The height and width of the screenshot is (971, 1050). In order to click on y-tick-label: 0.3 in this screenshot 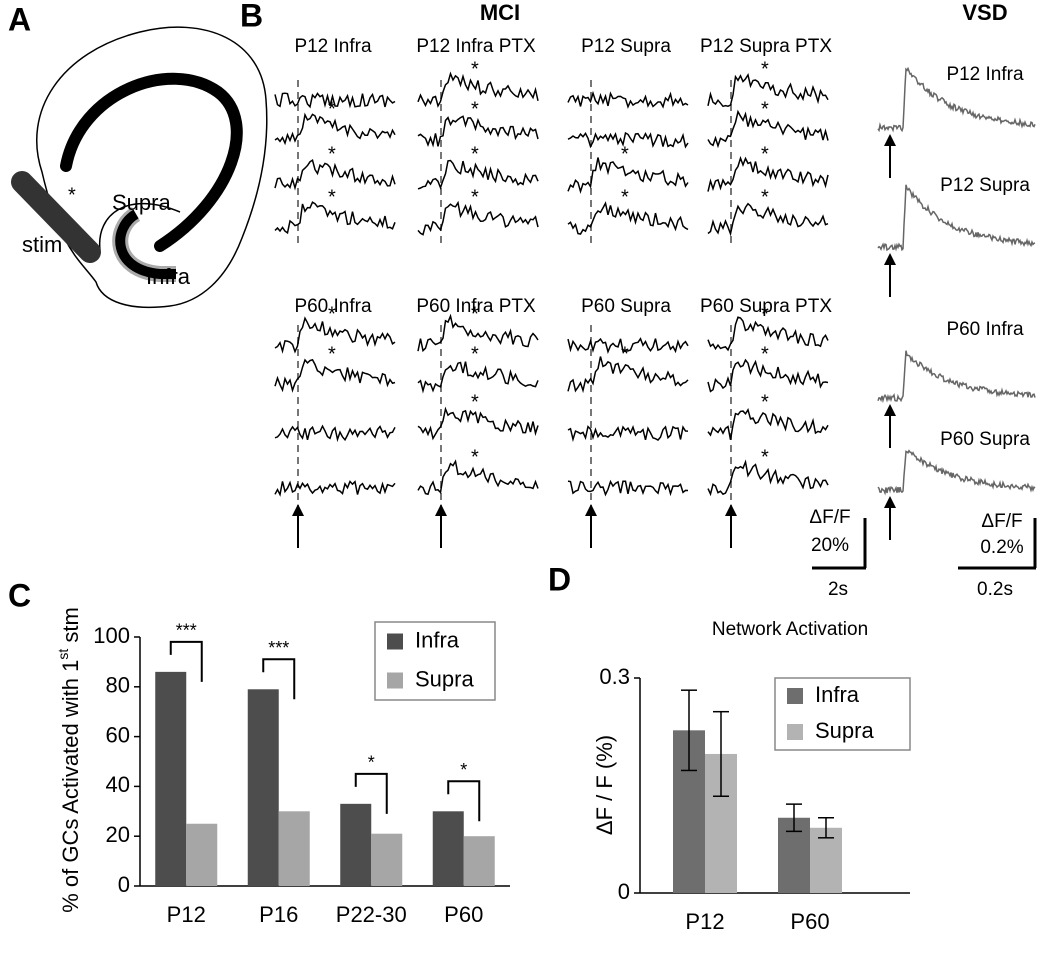, I will do `click(614, 676)`.